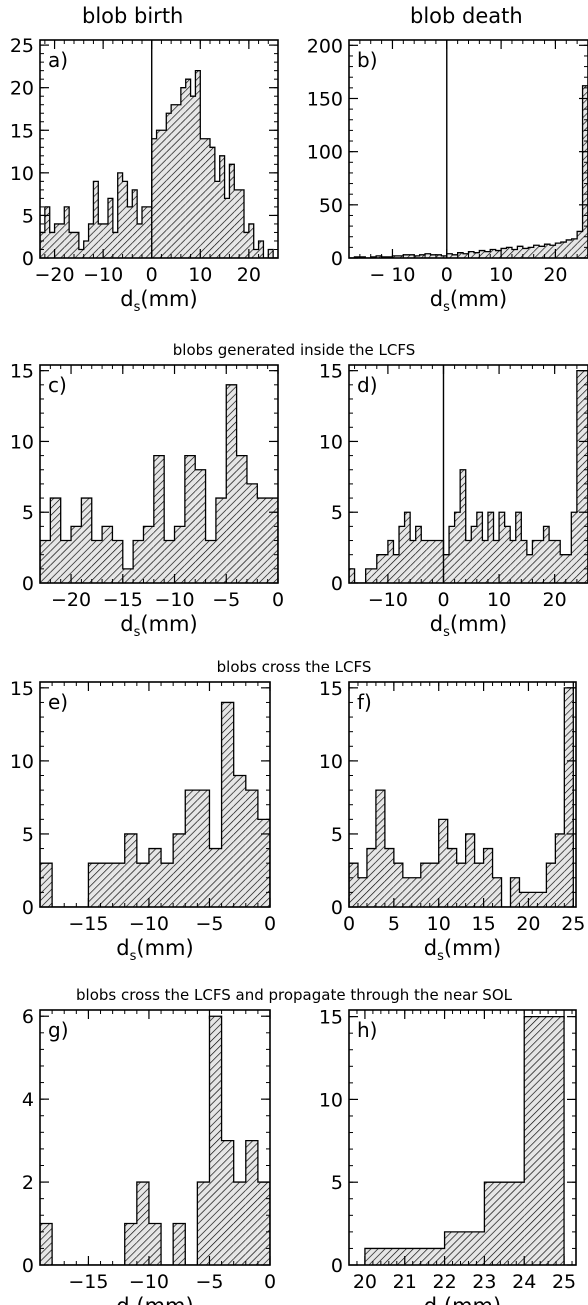  What do you see at coordinates (270, 1282) in the screenshot?
I see `x-tick-label-g: 0` at bounding box center [270, 1282].